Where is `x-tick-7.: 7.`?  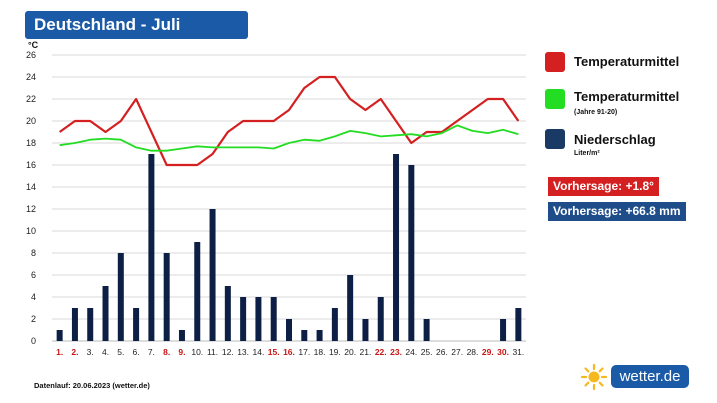 x-tick-7.: 7. is located at coordinates (151, 352).